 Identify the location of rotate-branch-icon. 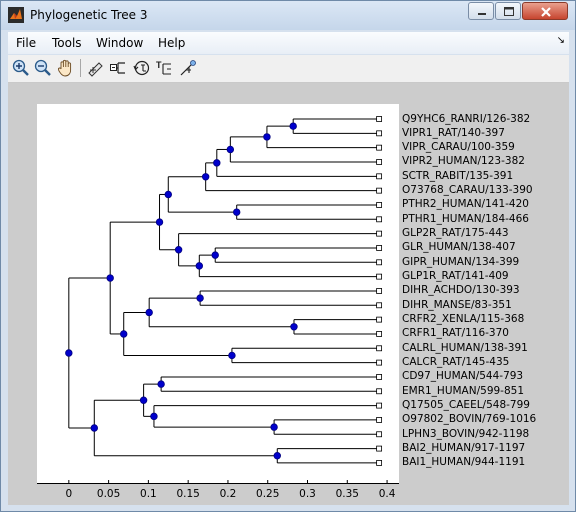
(141, 68).